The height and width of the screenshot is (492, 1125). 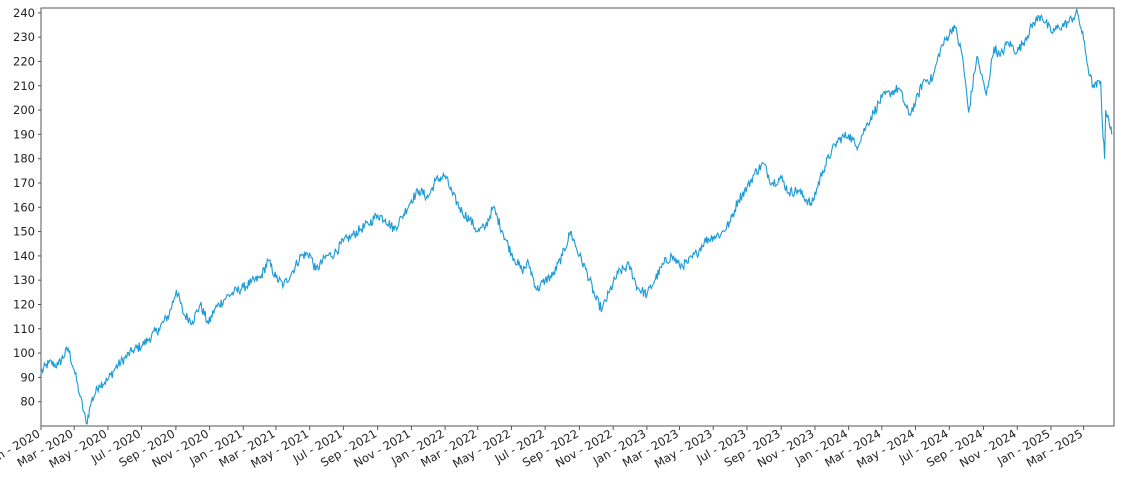 What do you see at coordinates (24, 207) in the screenshot?
I see `y-tick-label: 160` at bounding box center [24, 207].